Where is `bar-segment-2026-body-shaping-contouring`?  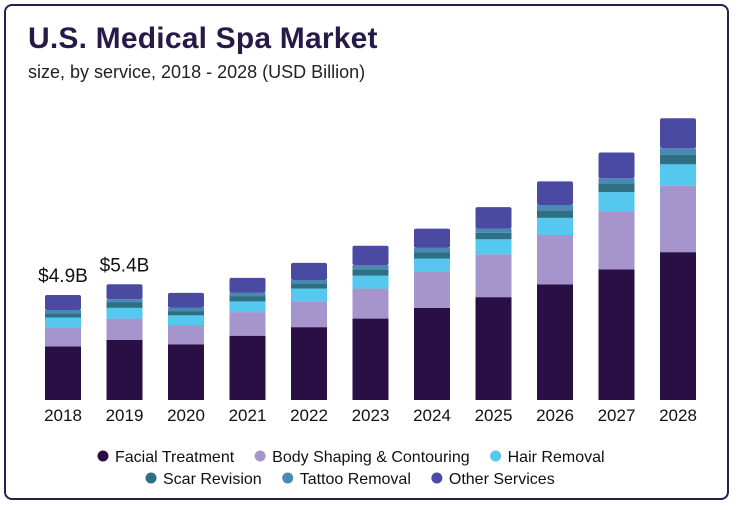
bar-segment-2026-body-shaping-contouring is located at coordinates (555, 260).